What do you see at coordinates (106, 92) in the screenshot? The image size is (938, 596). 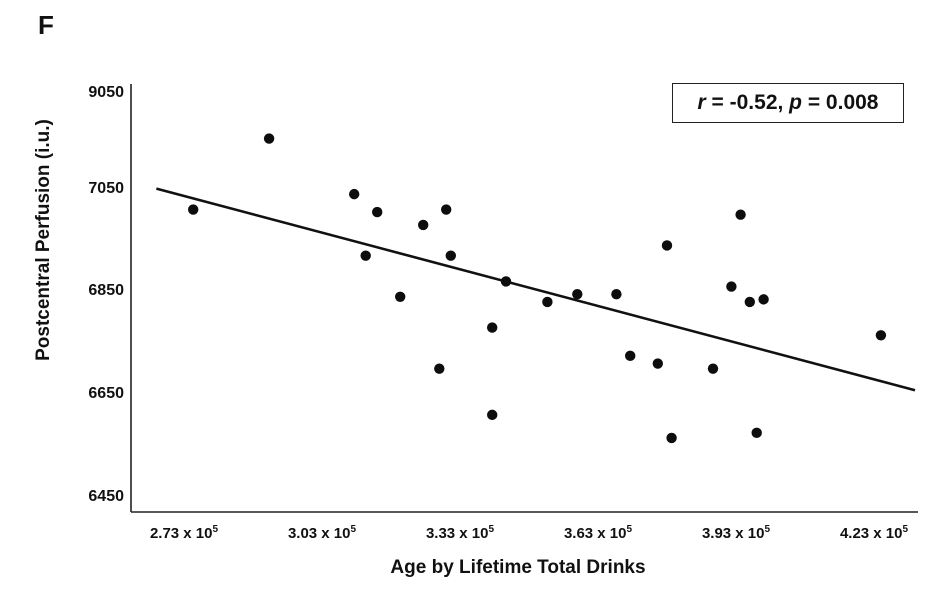 I see `y-tick-label: 9050` at bounding box center [106, 92].